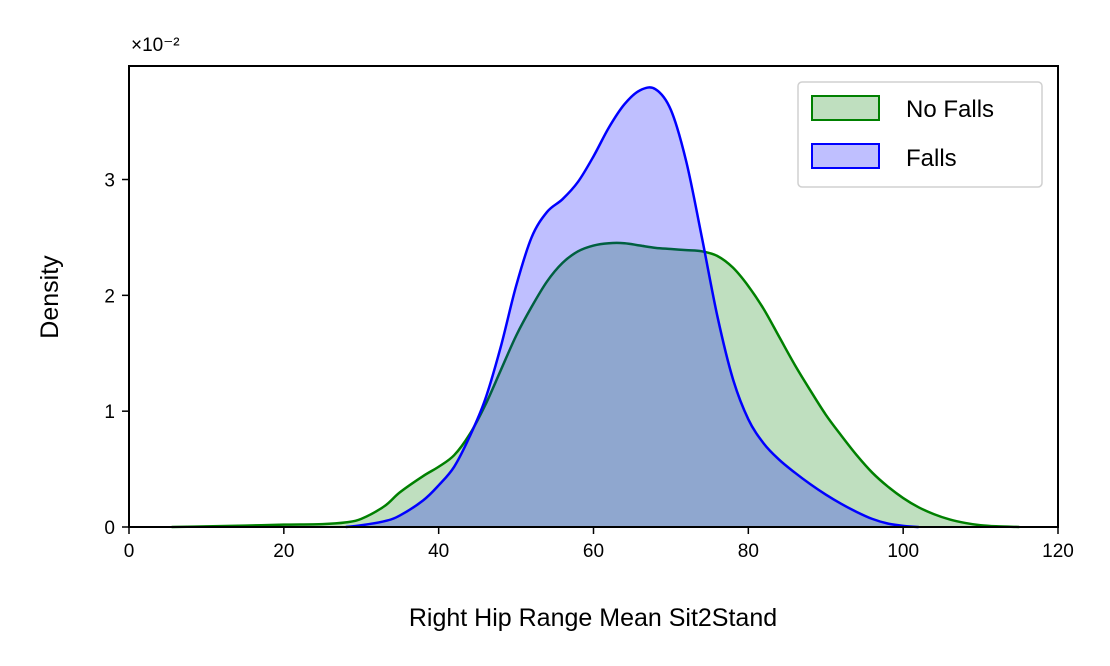 The width and height of the screenshot is (1110, 666). What do you see at coordinates (109, 181) in the screenshot?
I see `y-tick-label: 3` at bounding box center [109, 181].